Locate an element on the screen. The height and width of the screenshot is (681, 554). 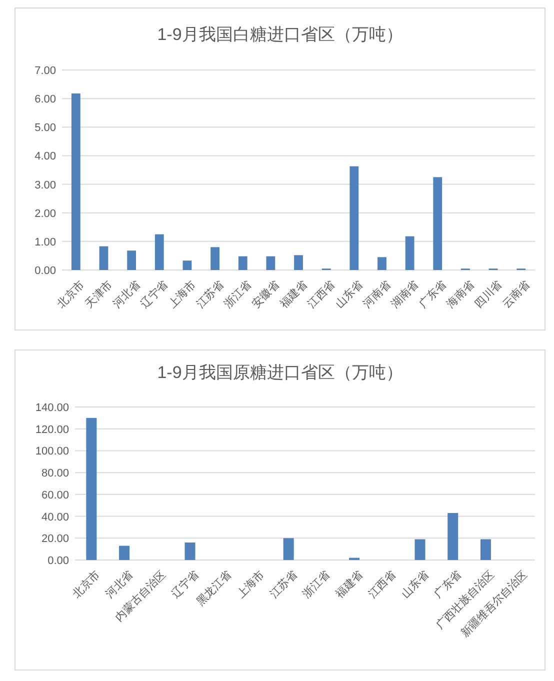
x-tick-label: 江苏省 is located at coordinates (283, 584).